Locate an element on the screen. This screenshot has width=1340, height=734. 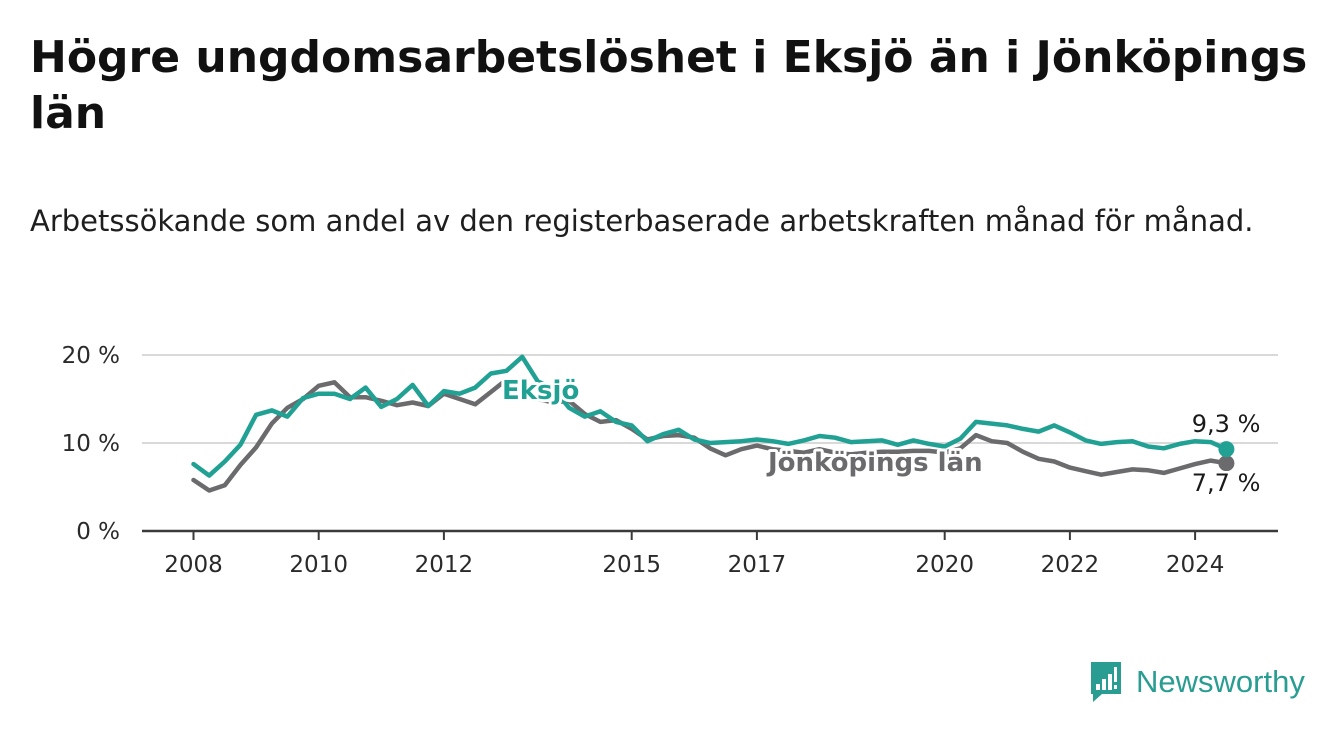
x-tick-label-2020: 2020 is located at coordinates (944, 565).